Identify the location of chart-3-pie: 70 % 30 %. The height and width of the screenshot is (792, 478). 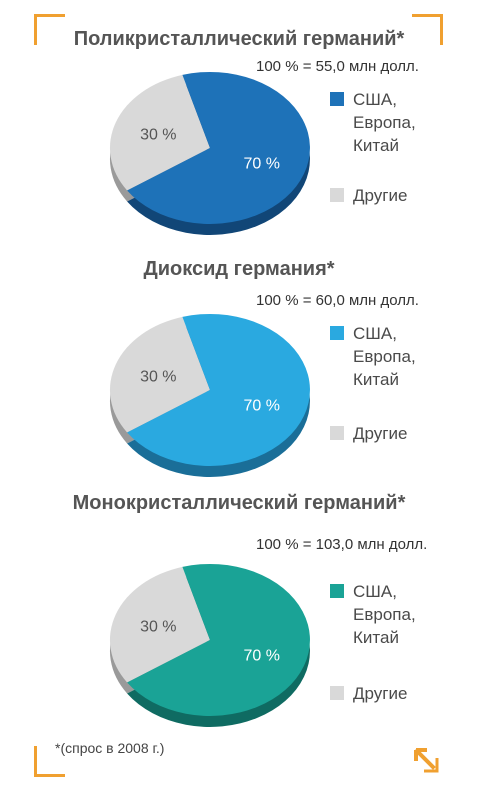
(212, 645).